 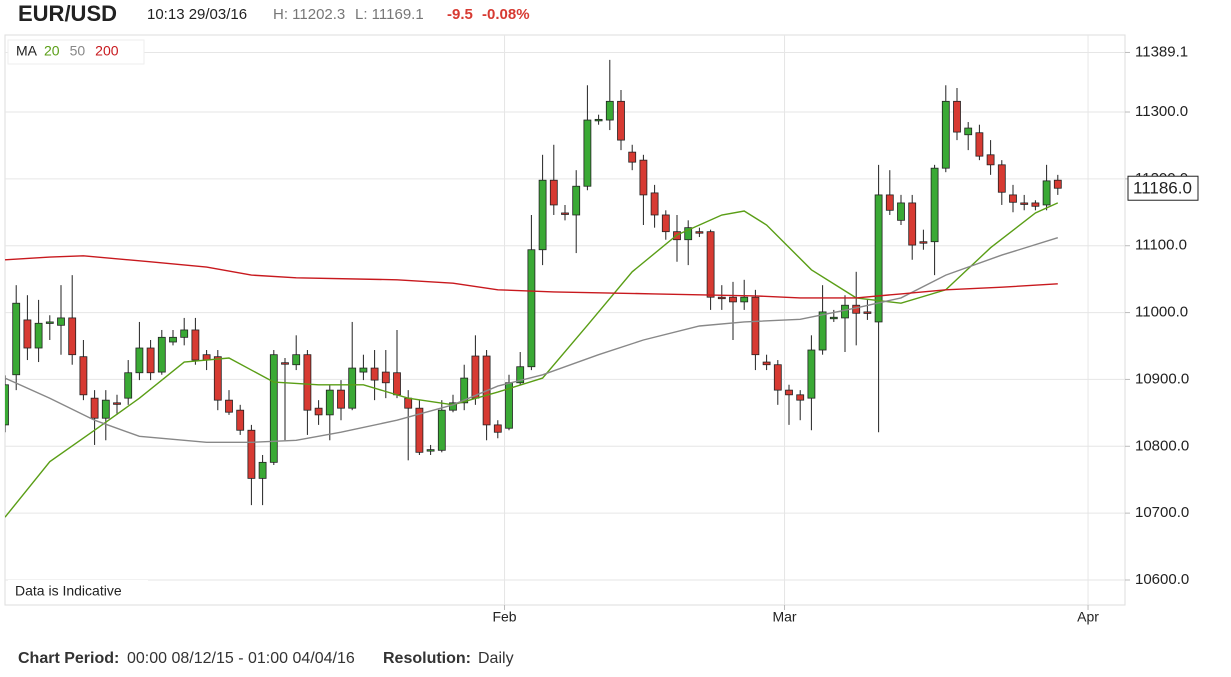 I want to click on resolution-label: Resolution:, so click(x=427, y=658).